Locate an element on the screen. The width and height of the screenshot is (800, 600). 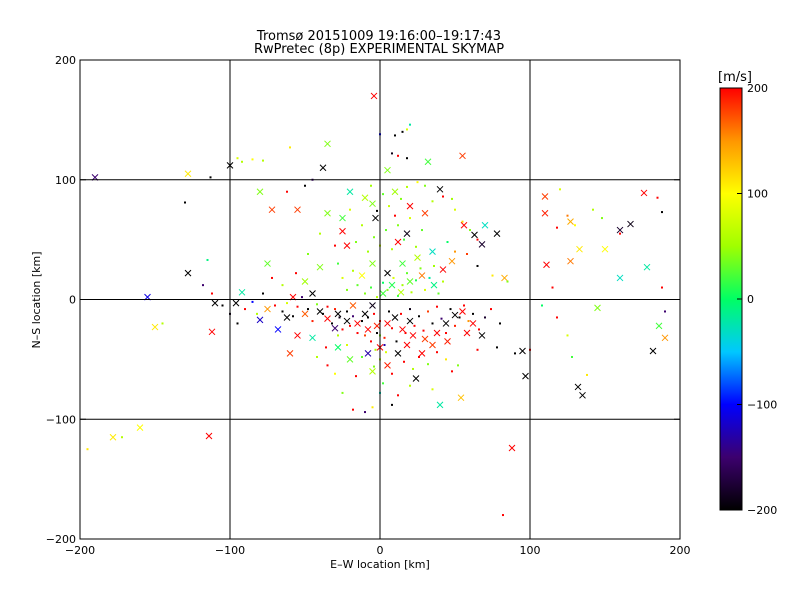
colorbar-tick-label: −200 is located at coordinates (762, 510).